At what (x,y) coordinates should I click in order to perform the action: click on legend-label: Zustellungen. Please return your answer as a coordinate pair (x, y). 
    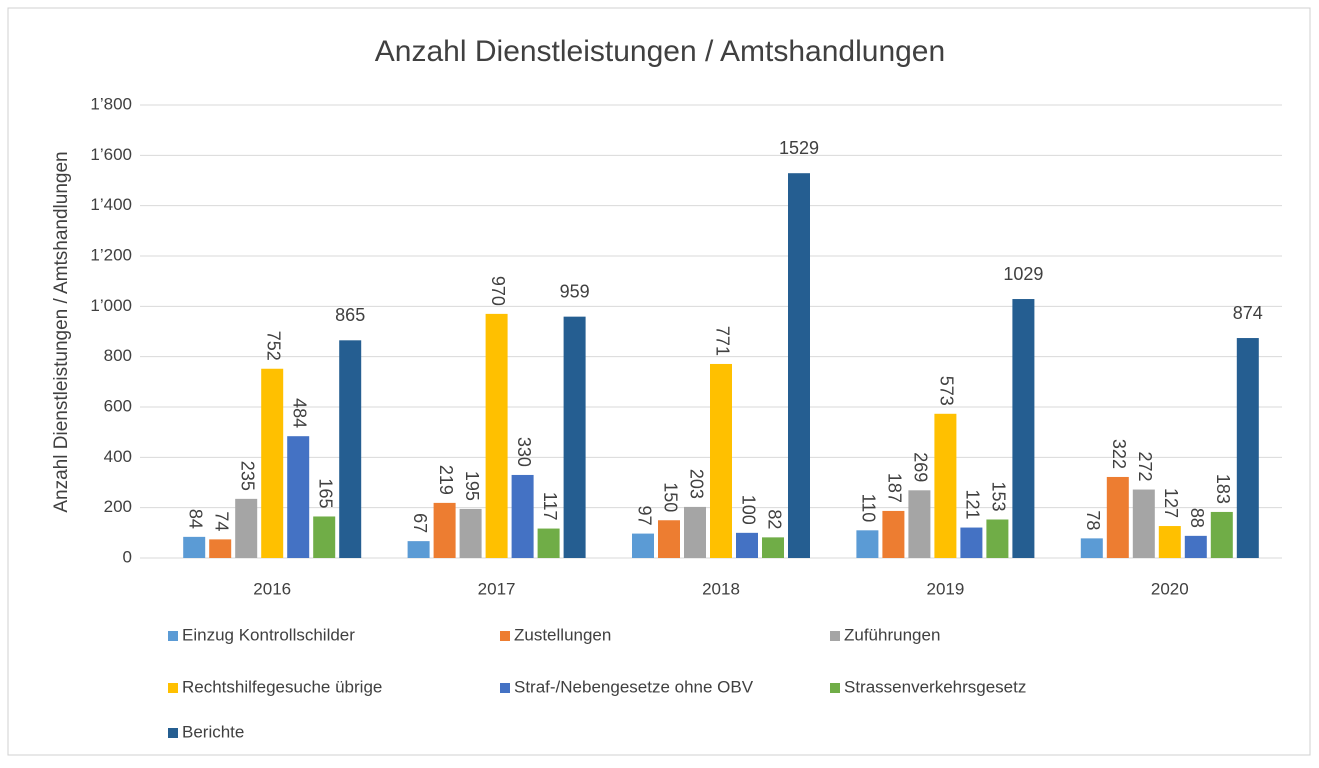
    Looking at the image, I should click on (562, 634).